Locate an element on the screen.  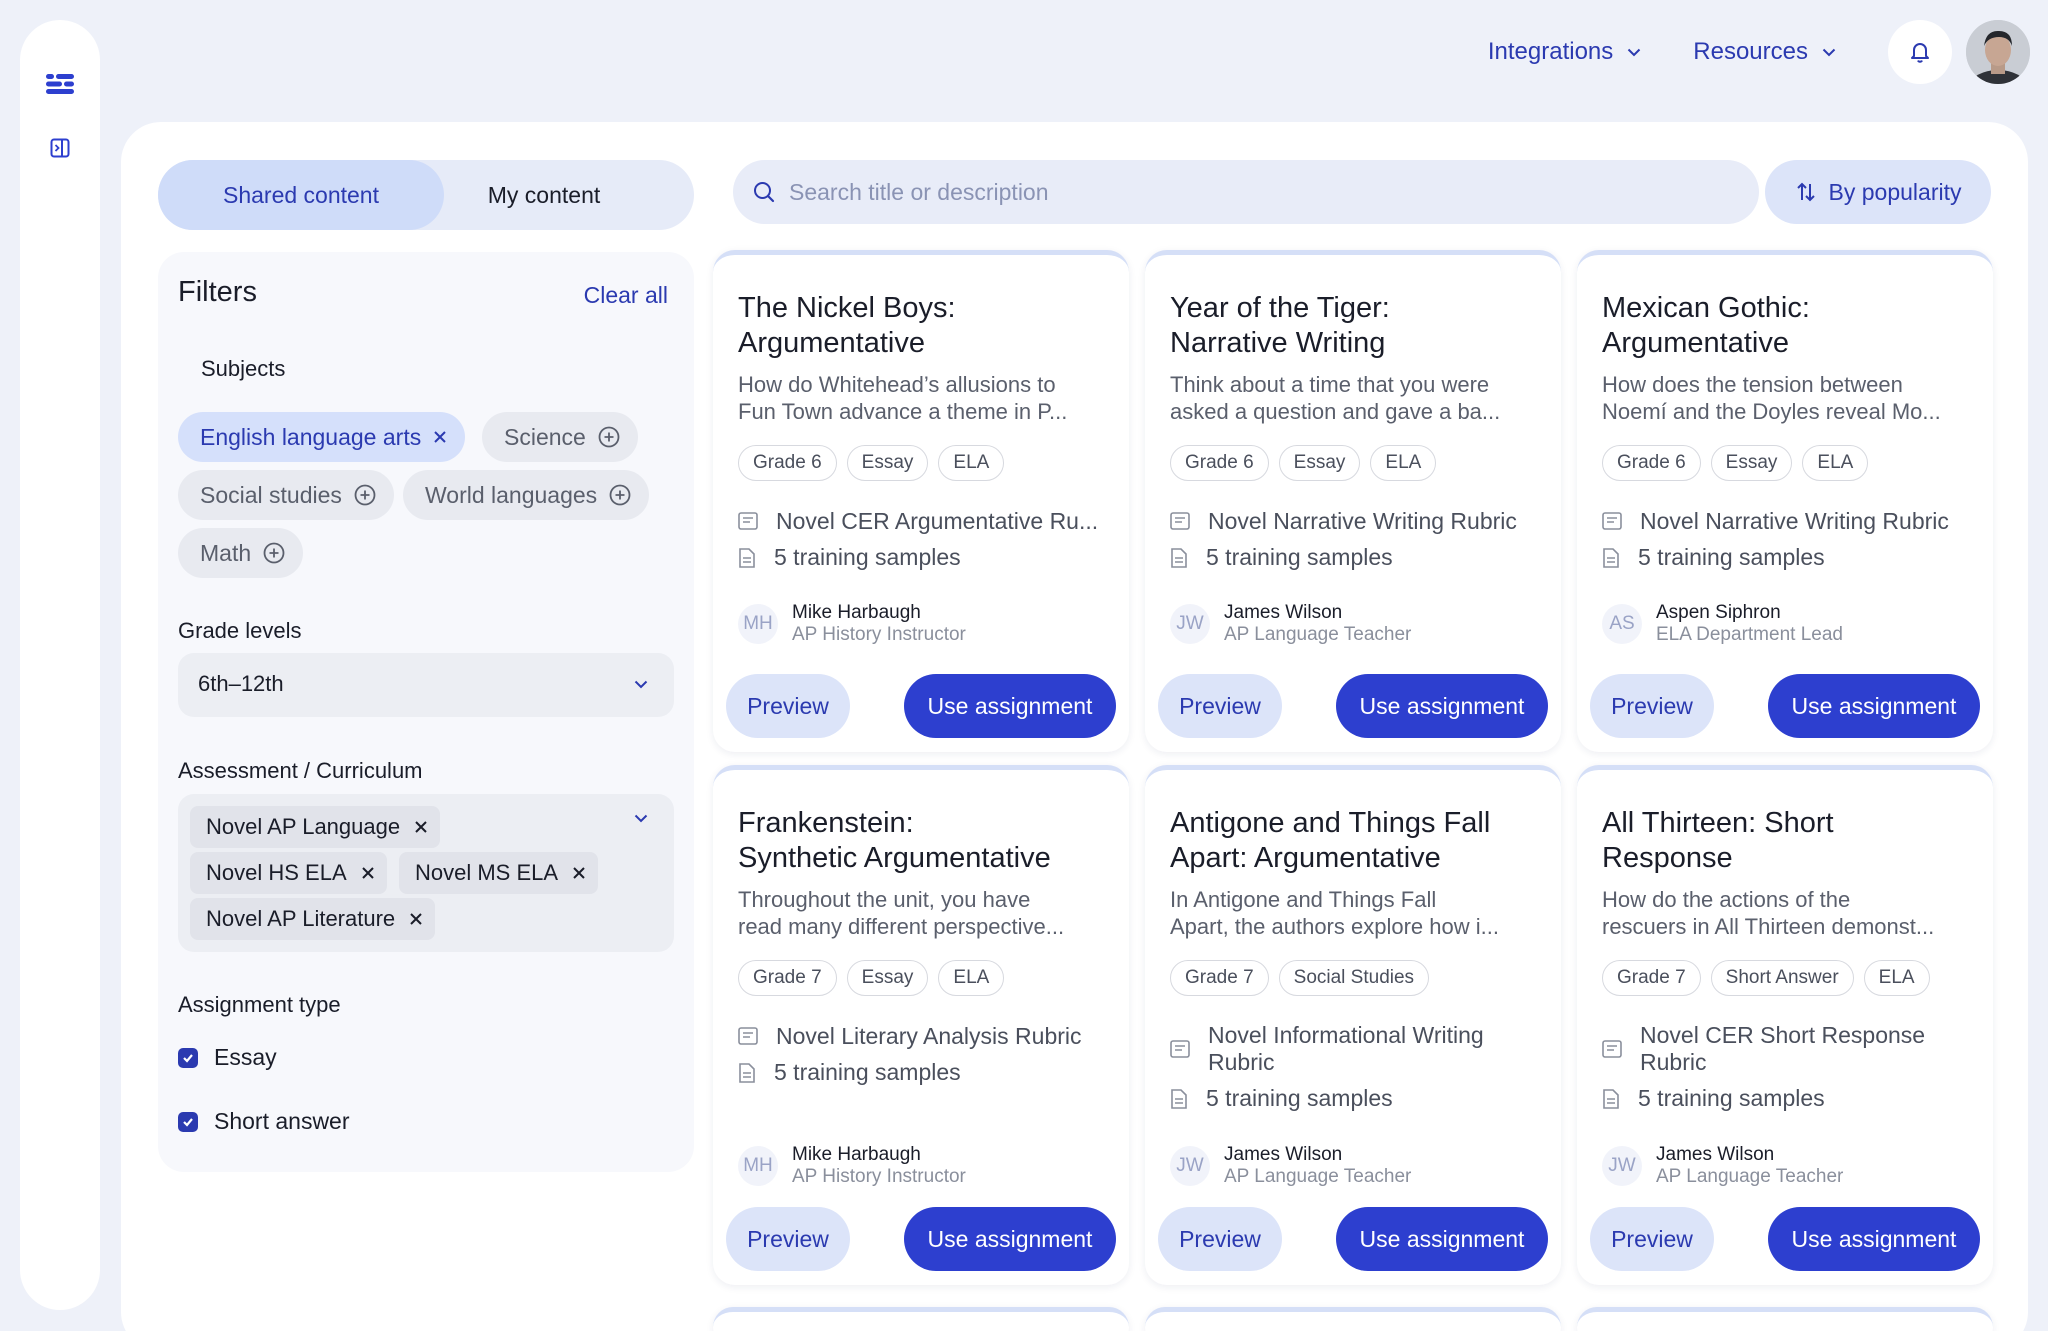
subject-chip-math: Math is located at coordinates (241, 553).